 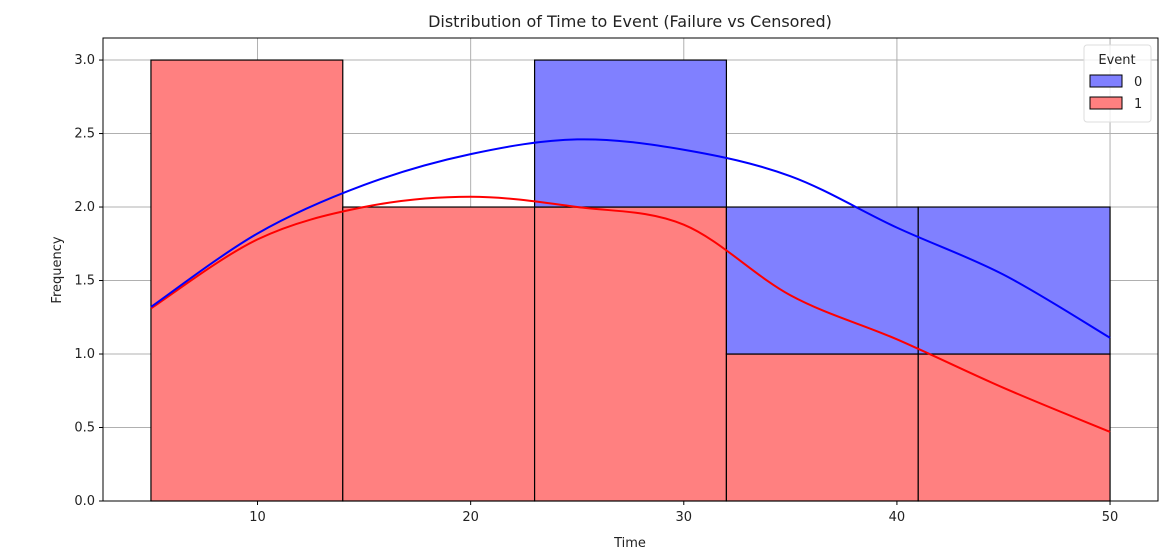 What do you see at coordinates (1138, 82) in the screenshot?
I see `legend-label-event-0: 0` at bounding box center [1138, 82].